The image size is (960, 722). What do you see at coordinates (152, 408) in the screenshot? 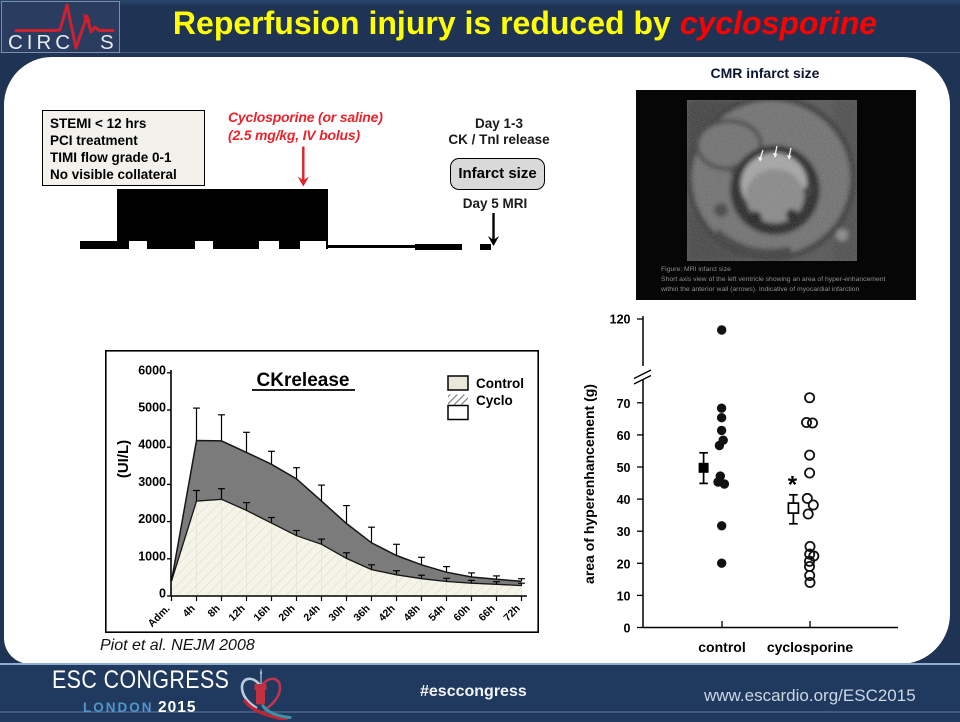
I see `svg-text: 5000` at bounding box center [152, 408].